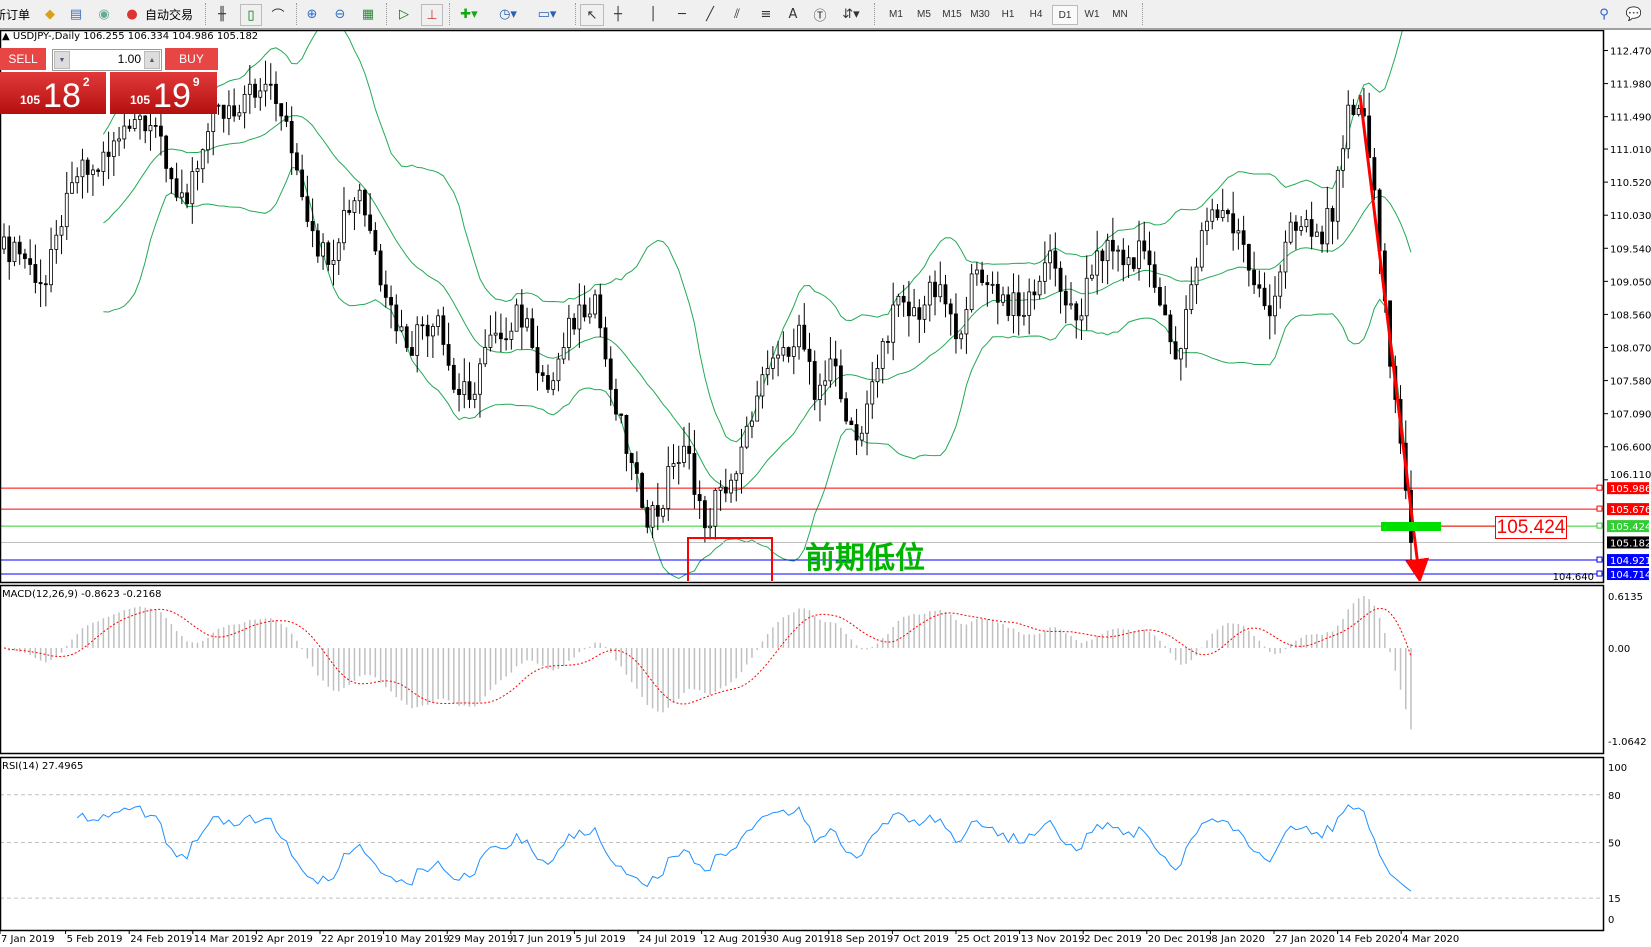  I want to click on timeframe-m15: M15, so click(952, 14).